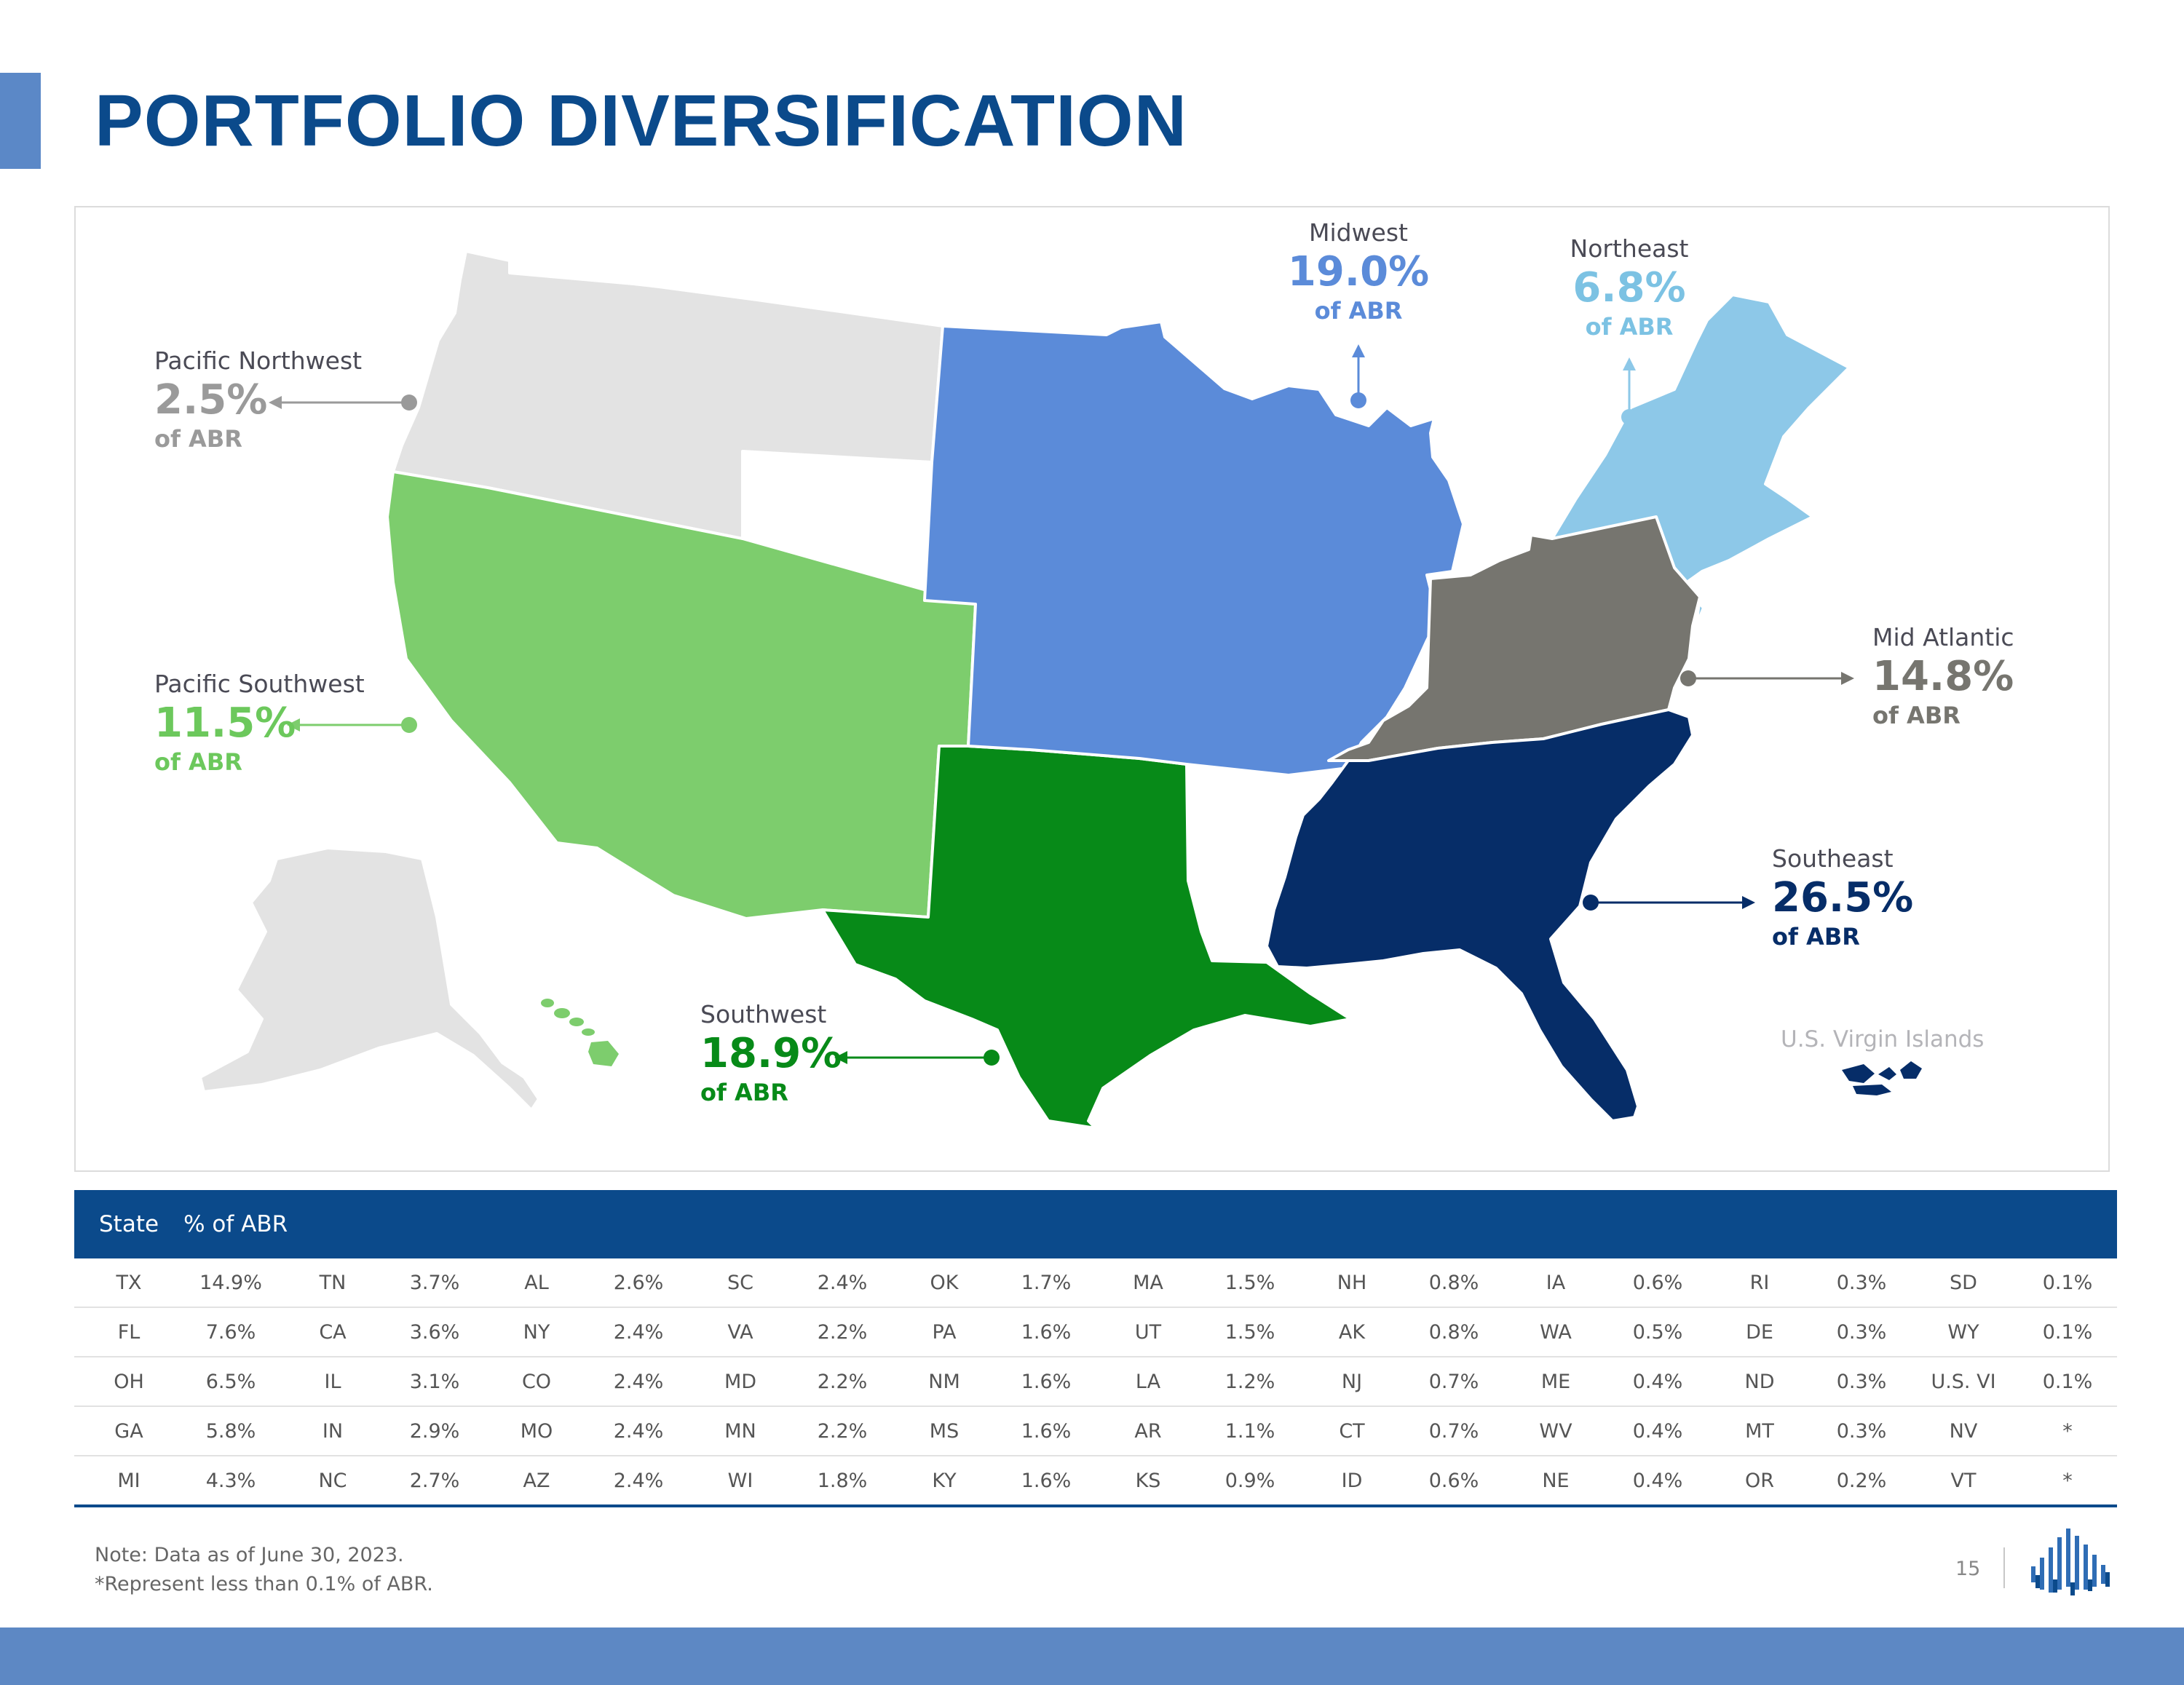 Image resolution: width=2184 pixels, height=1685 pixels. What do you see at coordinates (2067, 1481) in the screenshot?
I see `abr-pct-cell: *` at bounding box center [2067, 1481].